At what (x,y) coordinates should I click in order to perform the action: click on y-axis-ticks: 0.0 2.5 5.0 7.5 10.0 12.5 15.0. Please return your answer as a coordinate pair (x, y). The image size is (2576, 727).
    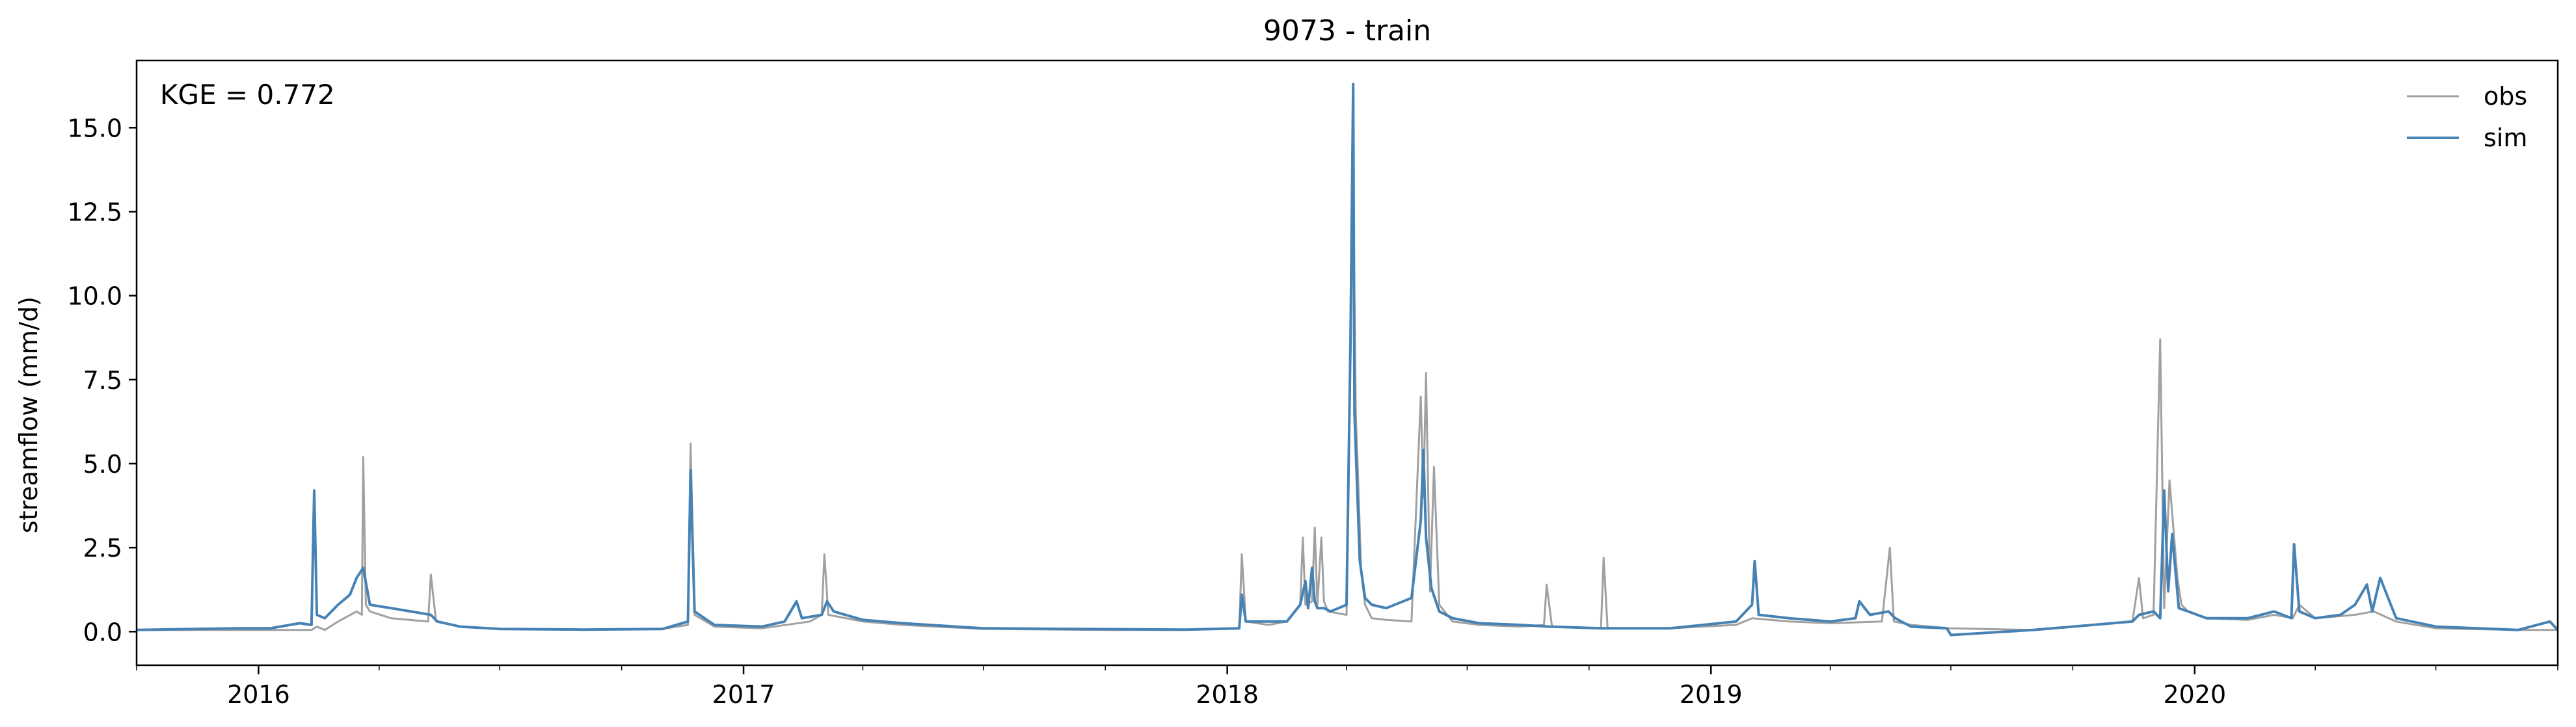
    Looking at the image, I should click on (102, 380).